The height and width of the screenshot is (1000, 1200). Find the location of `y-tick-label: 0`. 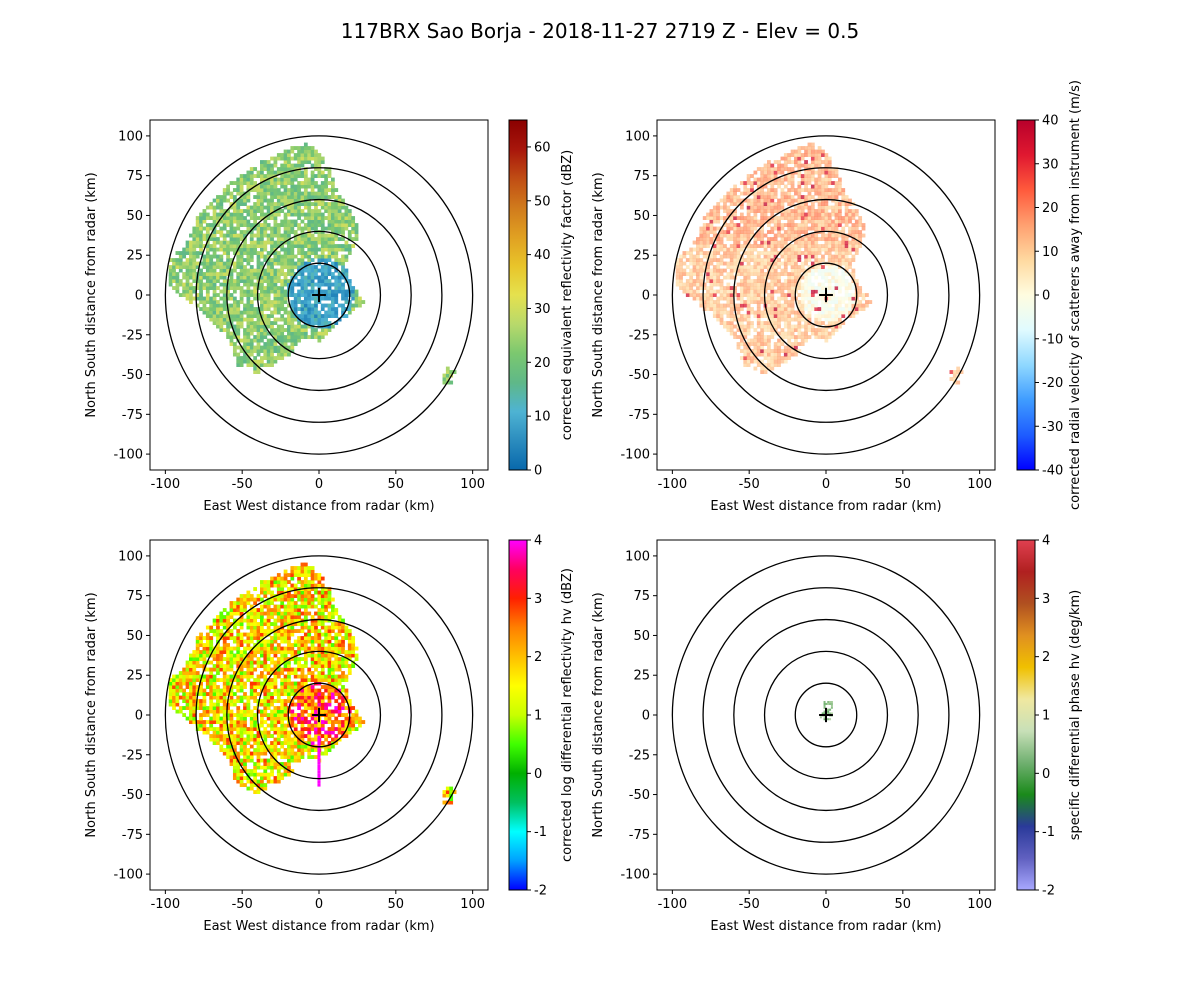

y-tick-label: 0 is located at coordinates (646, 296).